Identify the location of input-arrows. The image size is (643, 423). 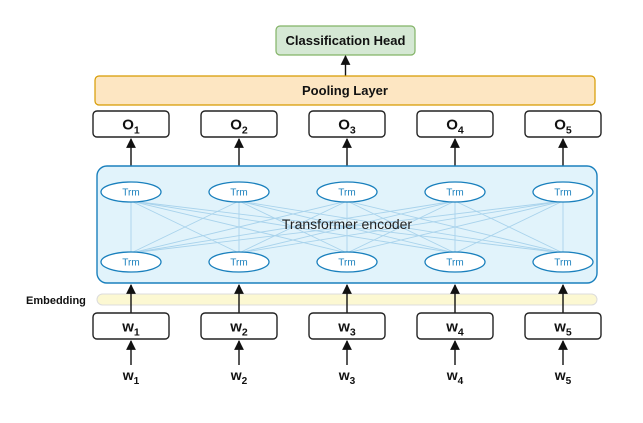
(347, 352).